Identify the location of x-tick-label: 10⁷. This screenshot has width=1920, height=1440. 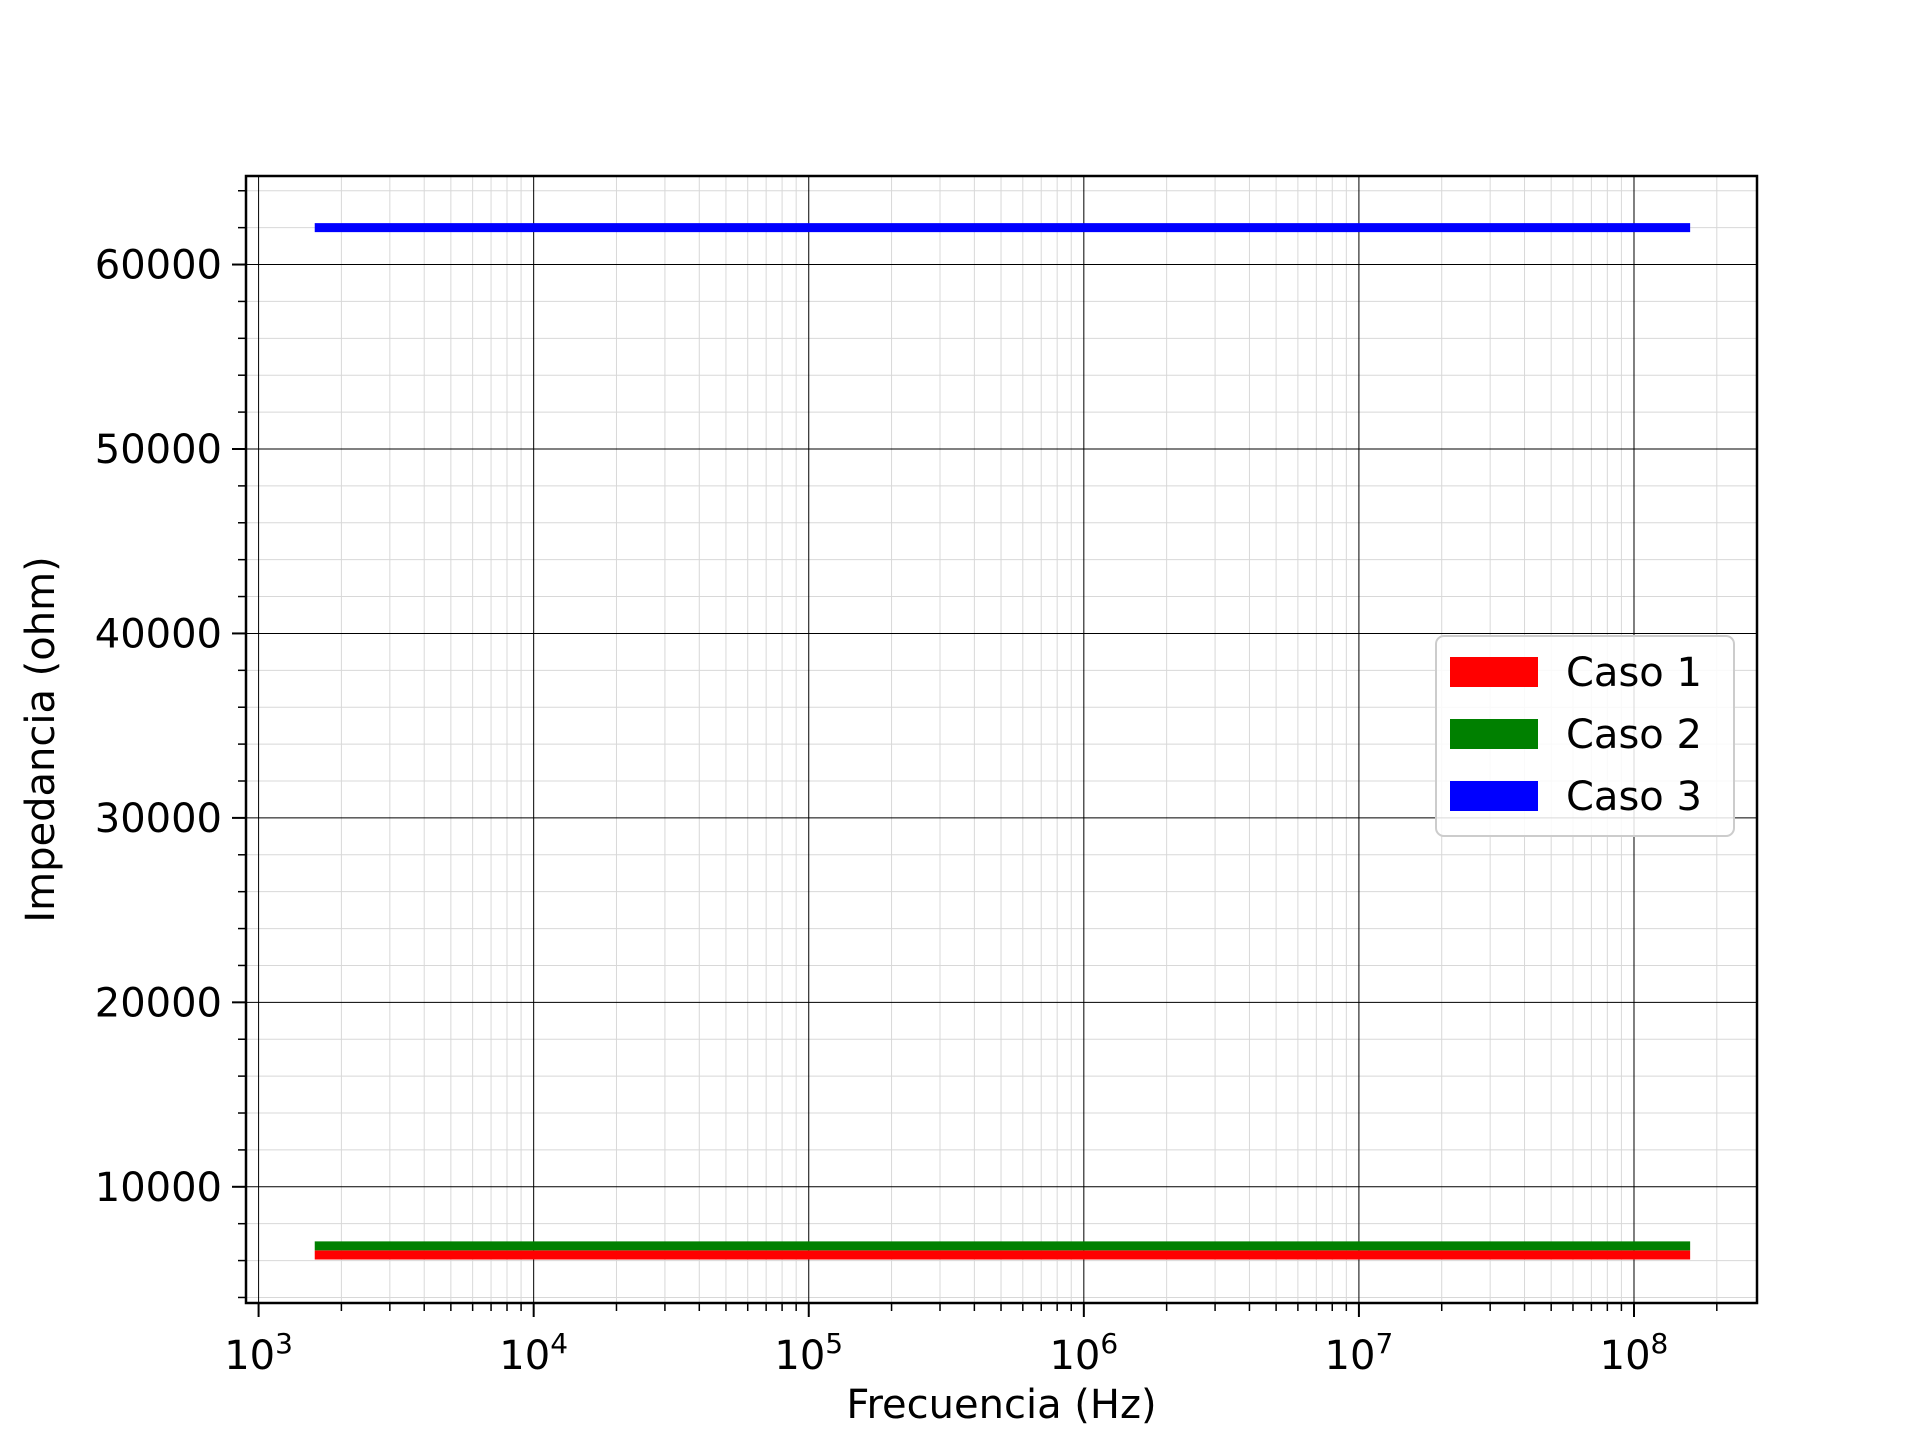
(1359, 1353).